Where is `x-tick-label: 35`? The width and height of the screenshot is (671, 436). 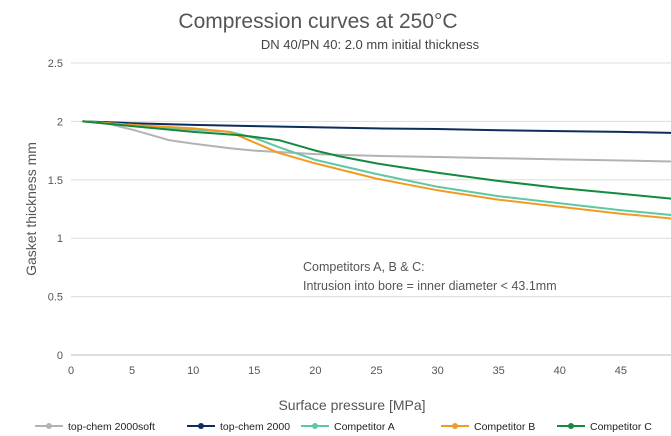 x-tick-label: 35 is located at coordinates (499, 371).